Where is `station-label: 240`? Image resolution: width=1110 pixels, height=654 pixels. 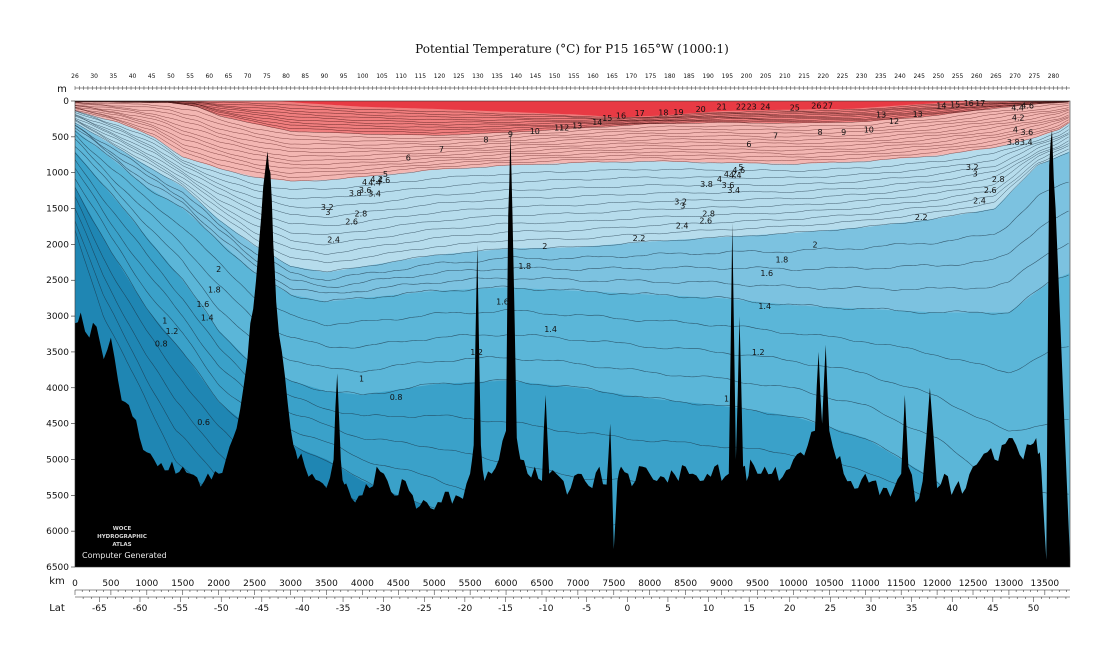 station-label: 240 is located at coordinates (900, 76).